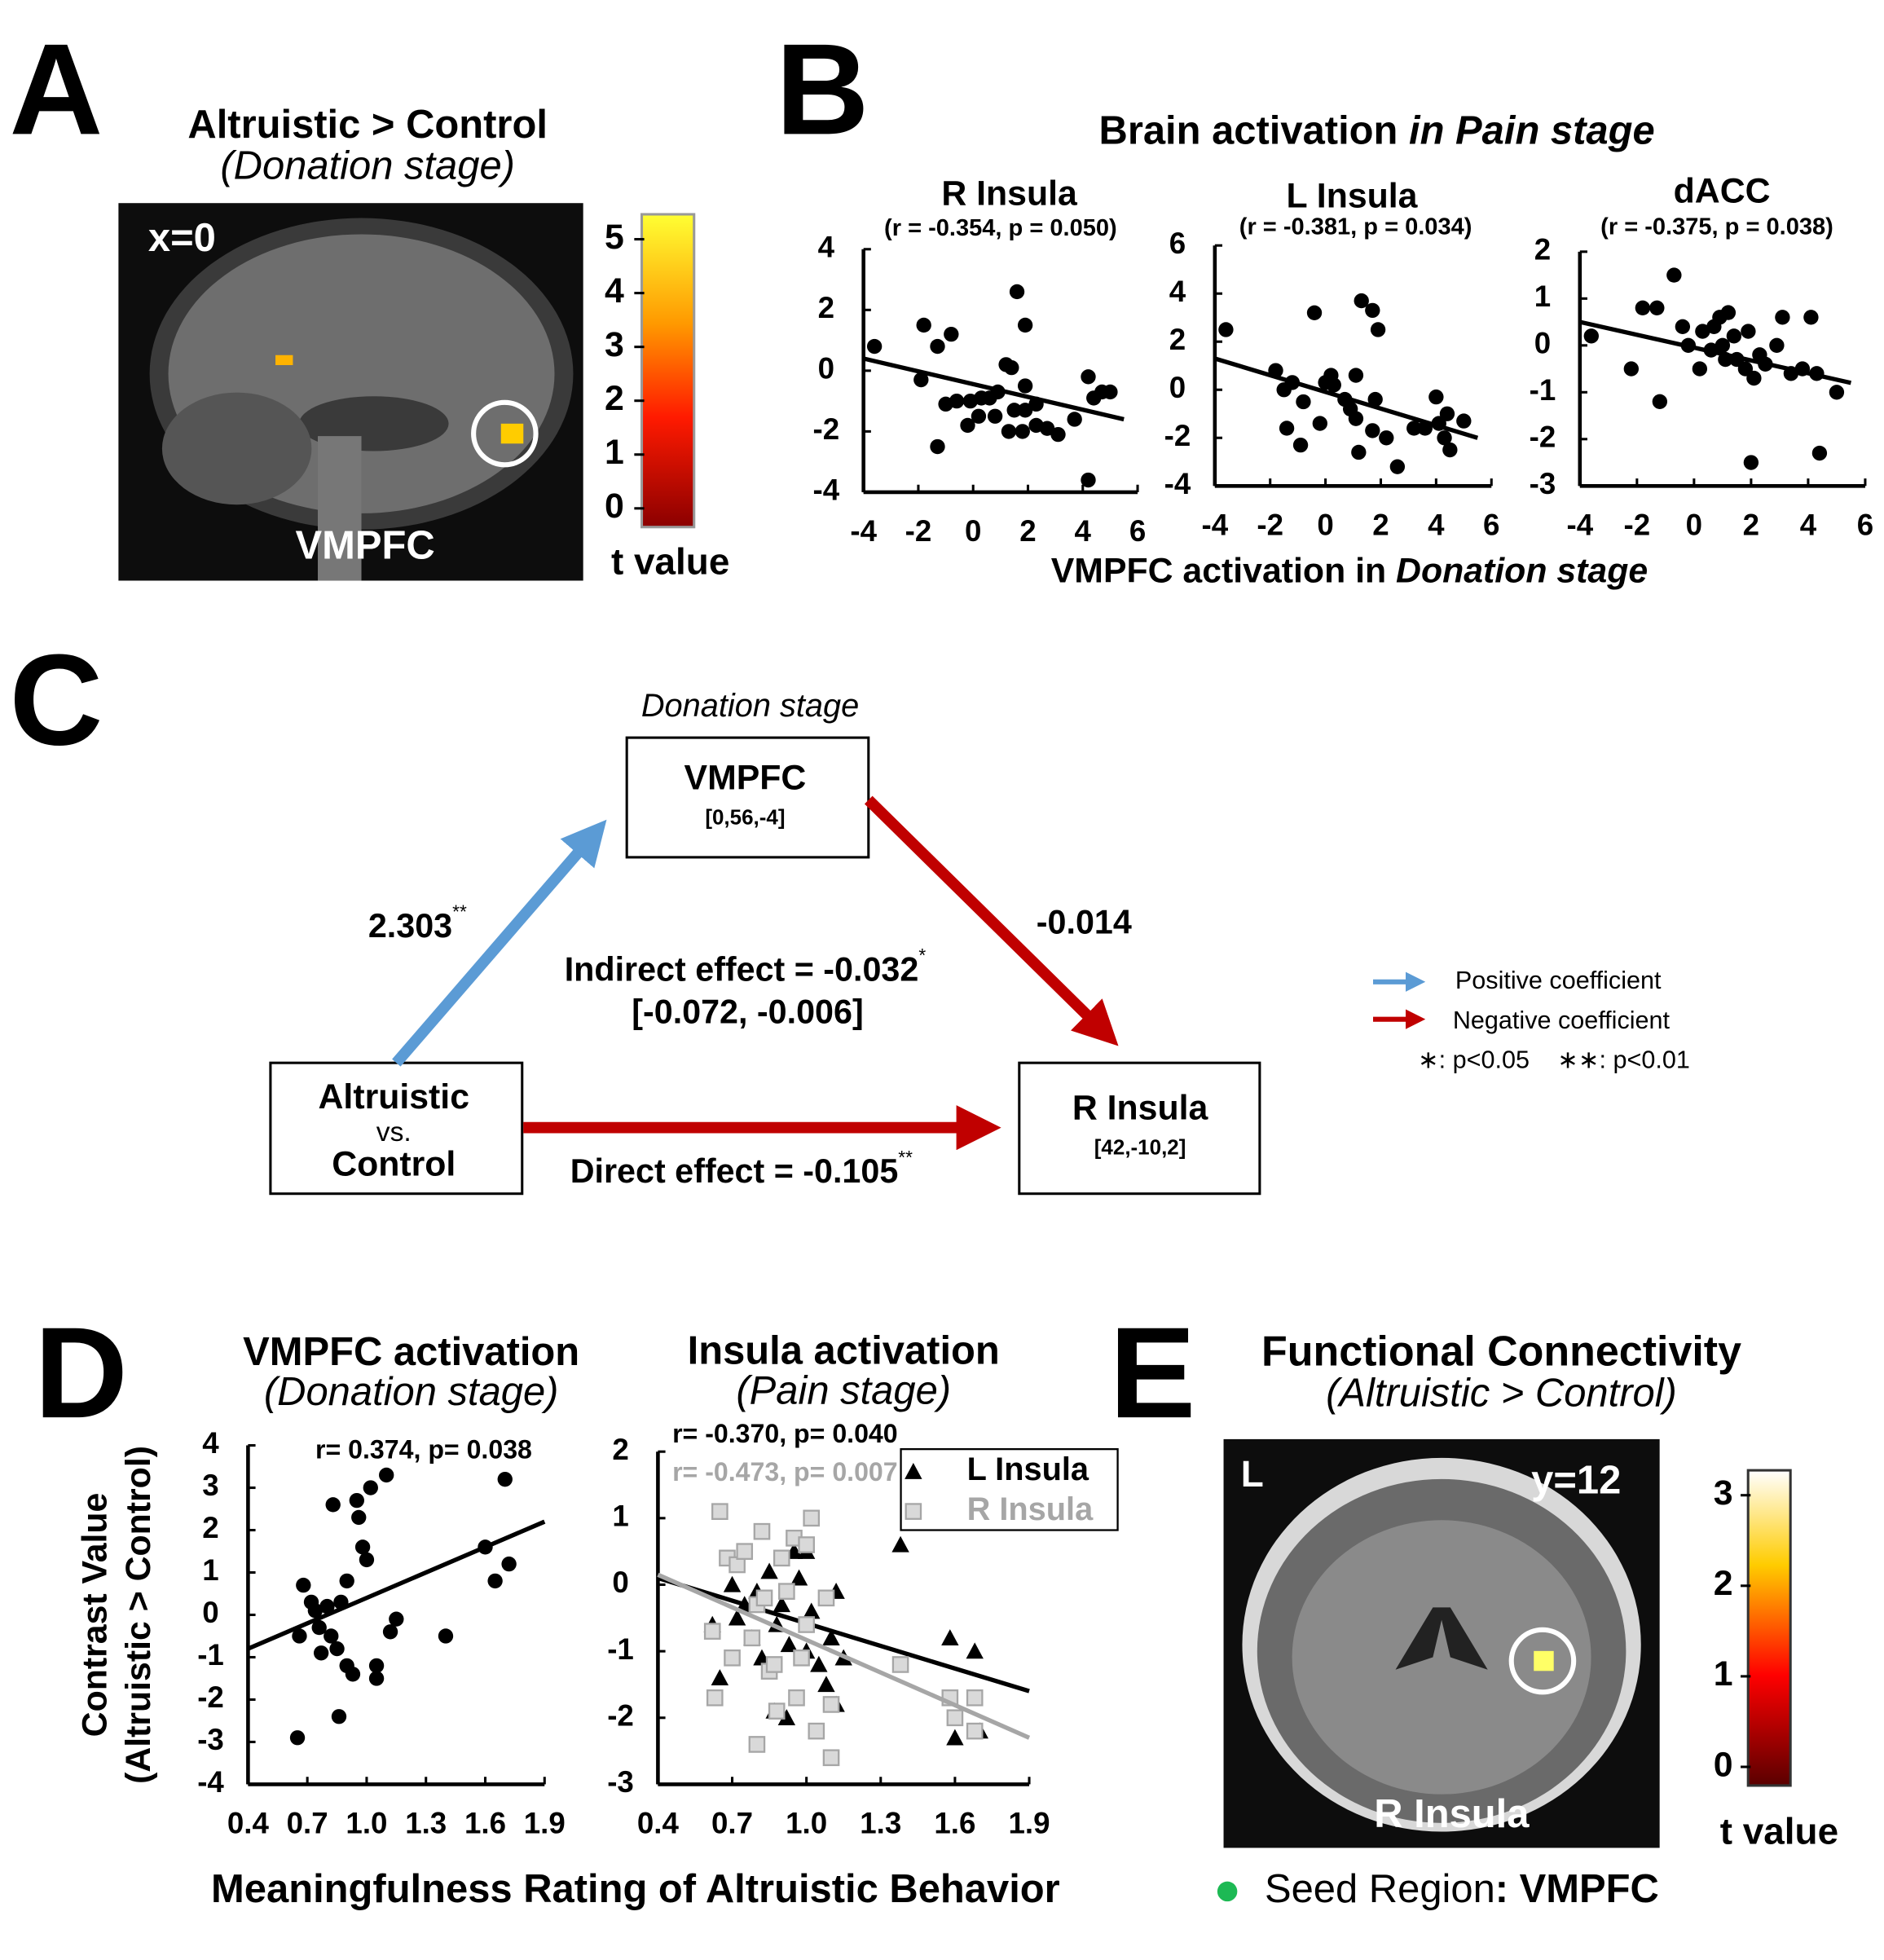  Describe the element at coordinates (1381, 524) in the screenshot. I see `x-tick-label: 2` at that location.